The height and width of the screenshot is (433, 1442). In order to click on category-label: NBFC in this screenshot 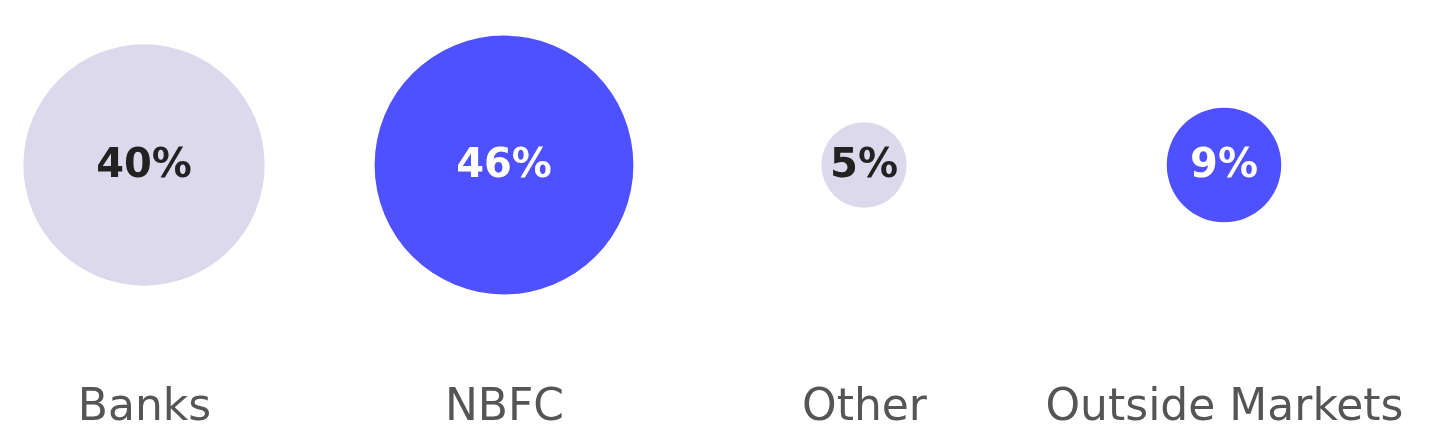, I will do `click(504, 404)`.